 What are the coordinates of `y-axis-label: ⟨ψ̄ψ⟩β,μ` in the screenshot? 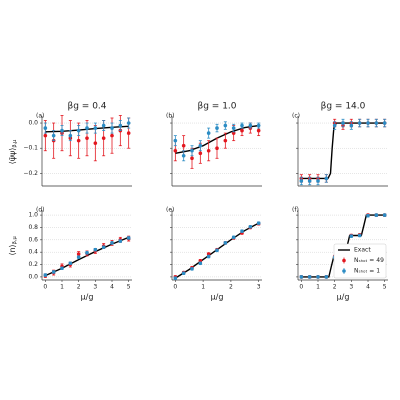 It's located at (13, 152).